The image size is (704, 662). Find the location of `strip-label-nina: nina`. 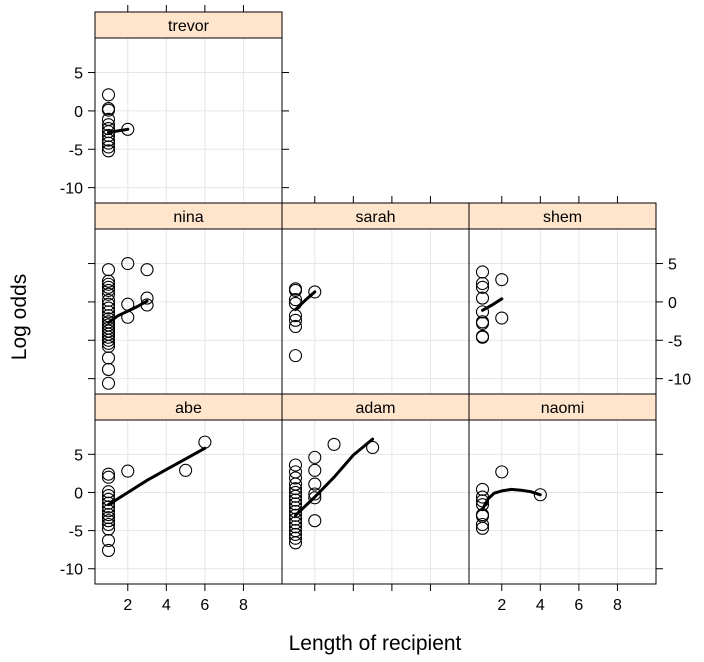

strip-label-nina: nina is located at coordinates (188, 217).